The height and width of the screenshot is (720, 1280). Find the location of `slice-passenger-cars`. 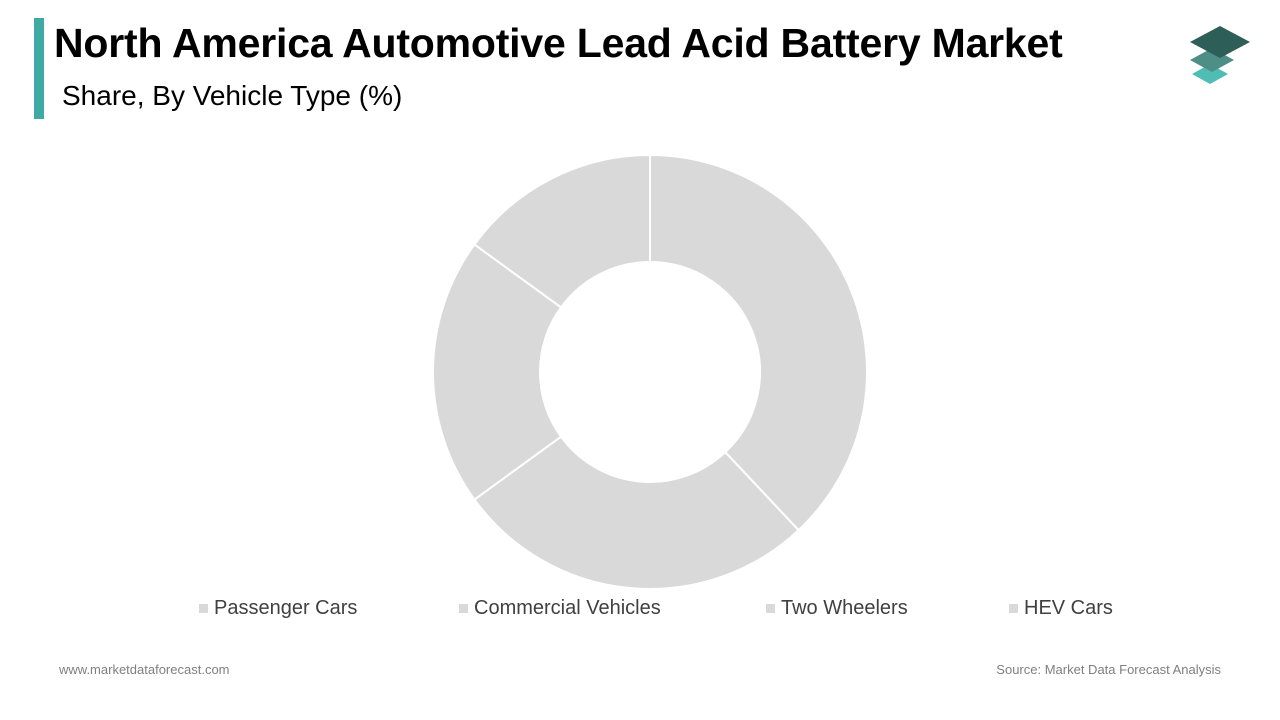

slice-passenger-cars is located at coordinates (758, 342).